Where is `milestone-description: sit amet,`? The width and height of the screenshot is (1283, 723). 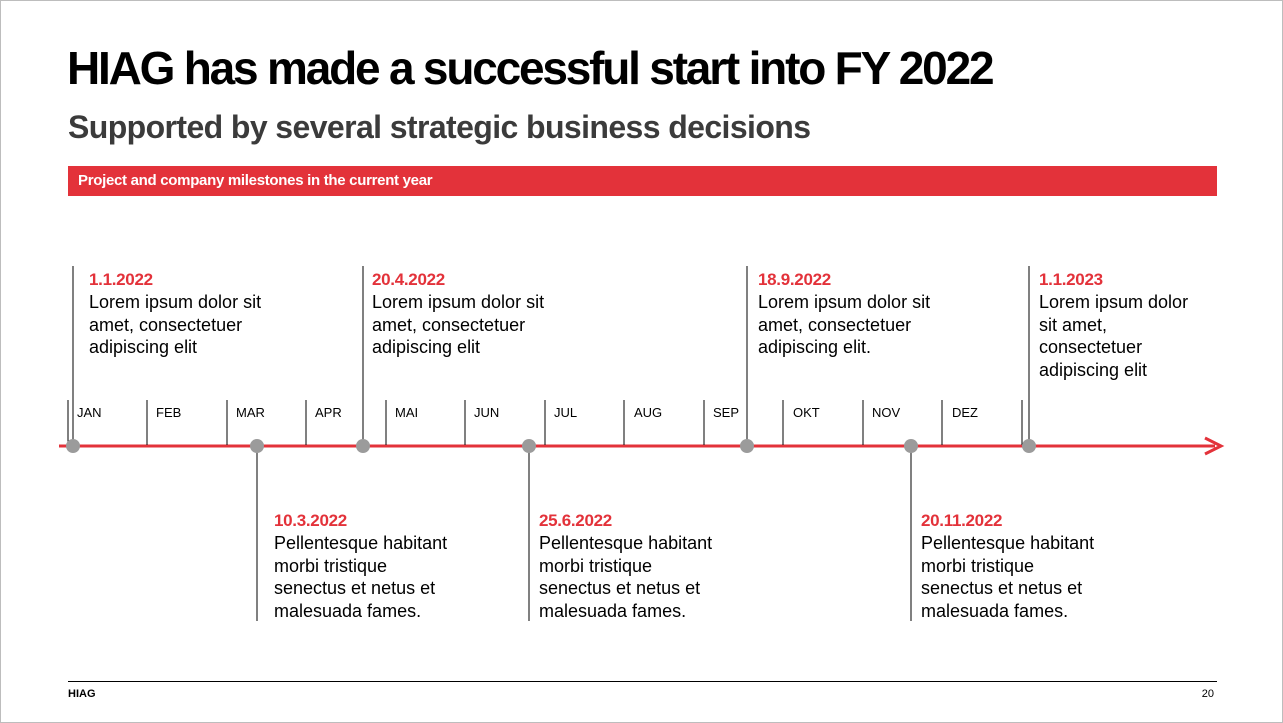
milestone-description: sit amet, is located at coordinates (1073, 324).